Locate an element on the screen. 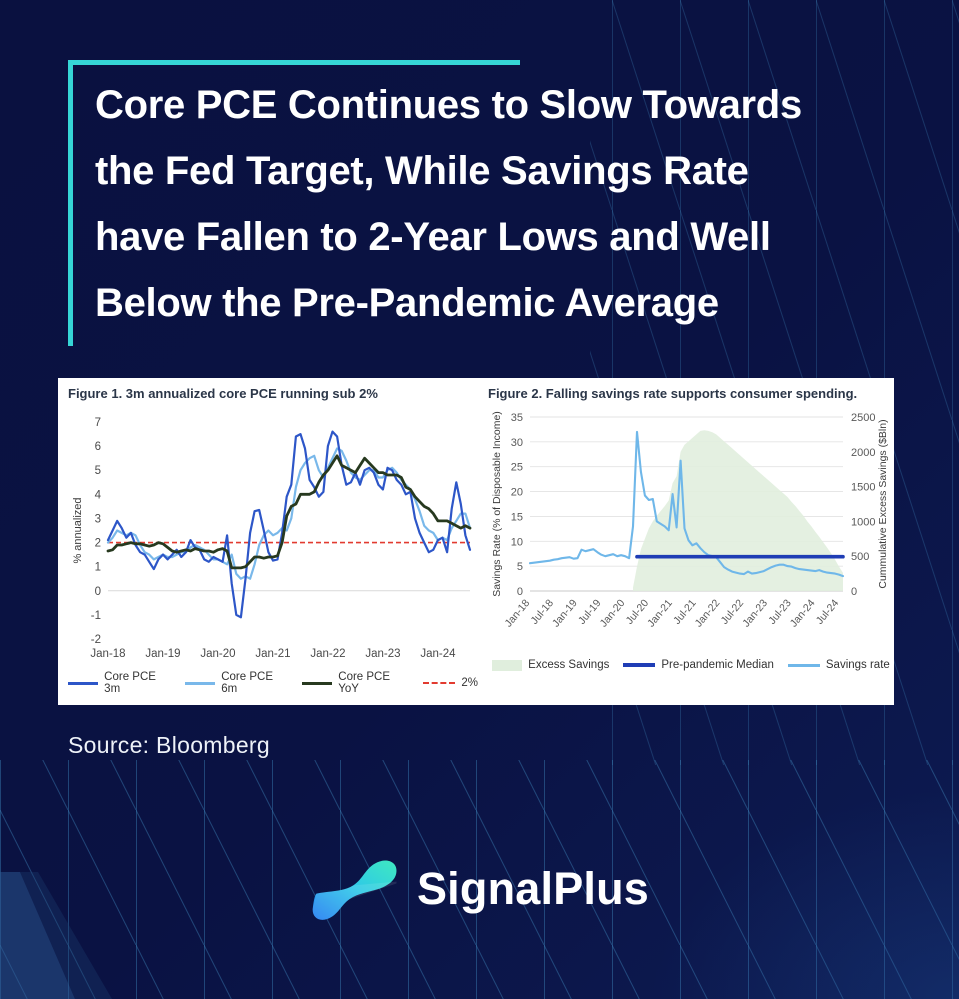 The width and height of the screenshot is (959, 999). title-accent-bracket is located at coordinates (294, 203).